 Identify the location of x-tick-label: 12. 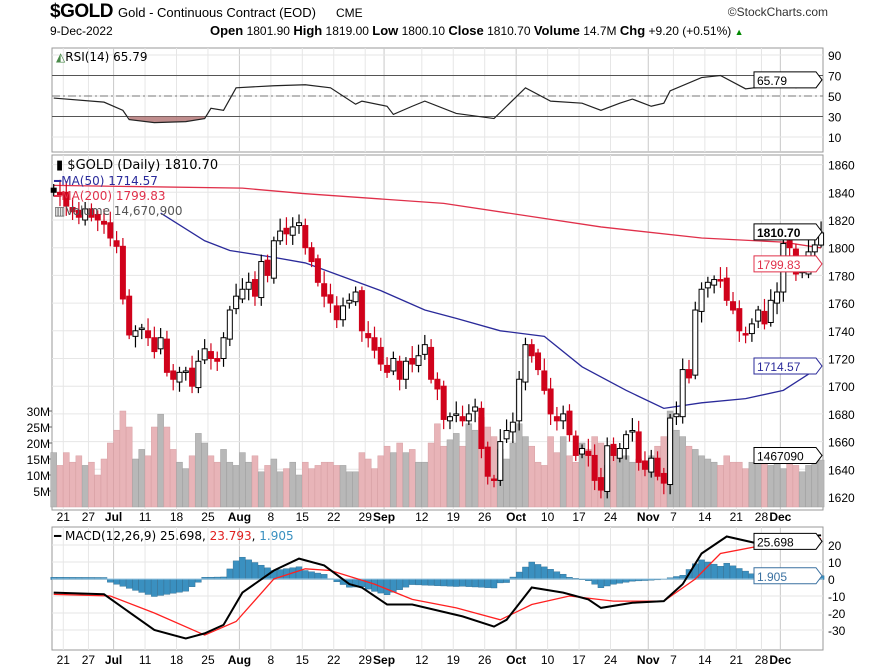
(422, 660).